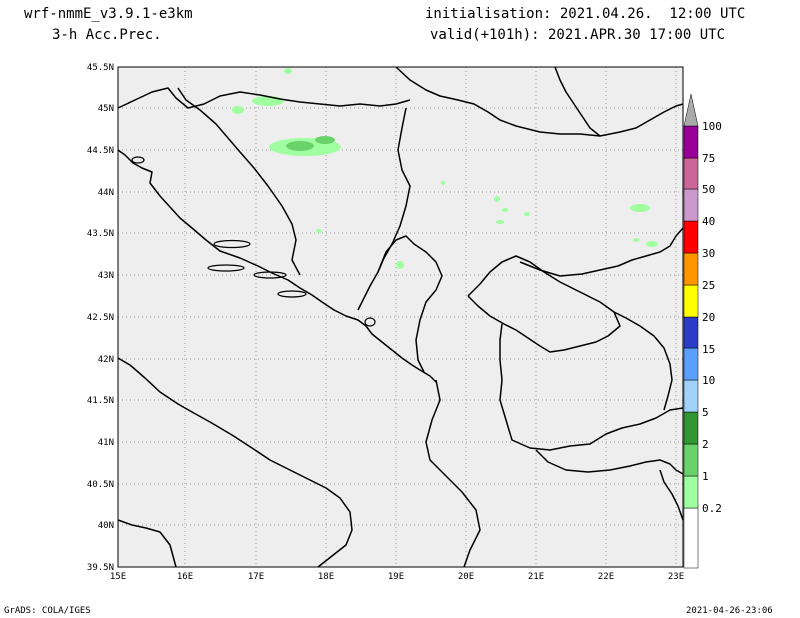 The width and height of the screenshot is (800, 618). I want to click on lat-label: 44.5N, so click(100, 151).